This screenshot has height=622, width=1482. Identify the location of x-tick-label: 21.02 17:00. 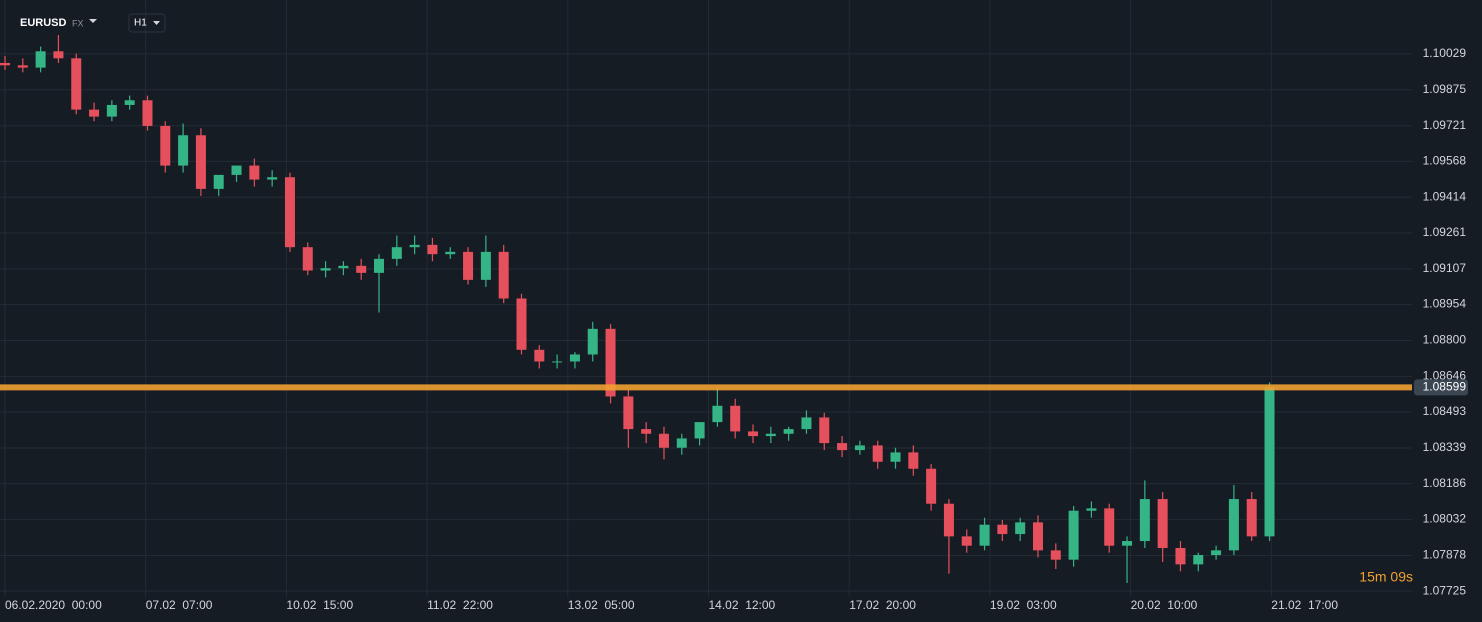
(1304, 605).